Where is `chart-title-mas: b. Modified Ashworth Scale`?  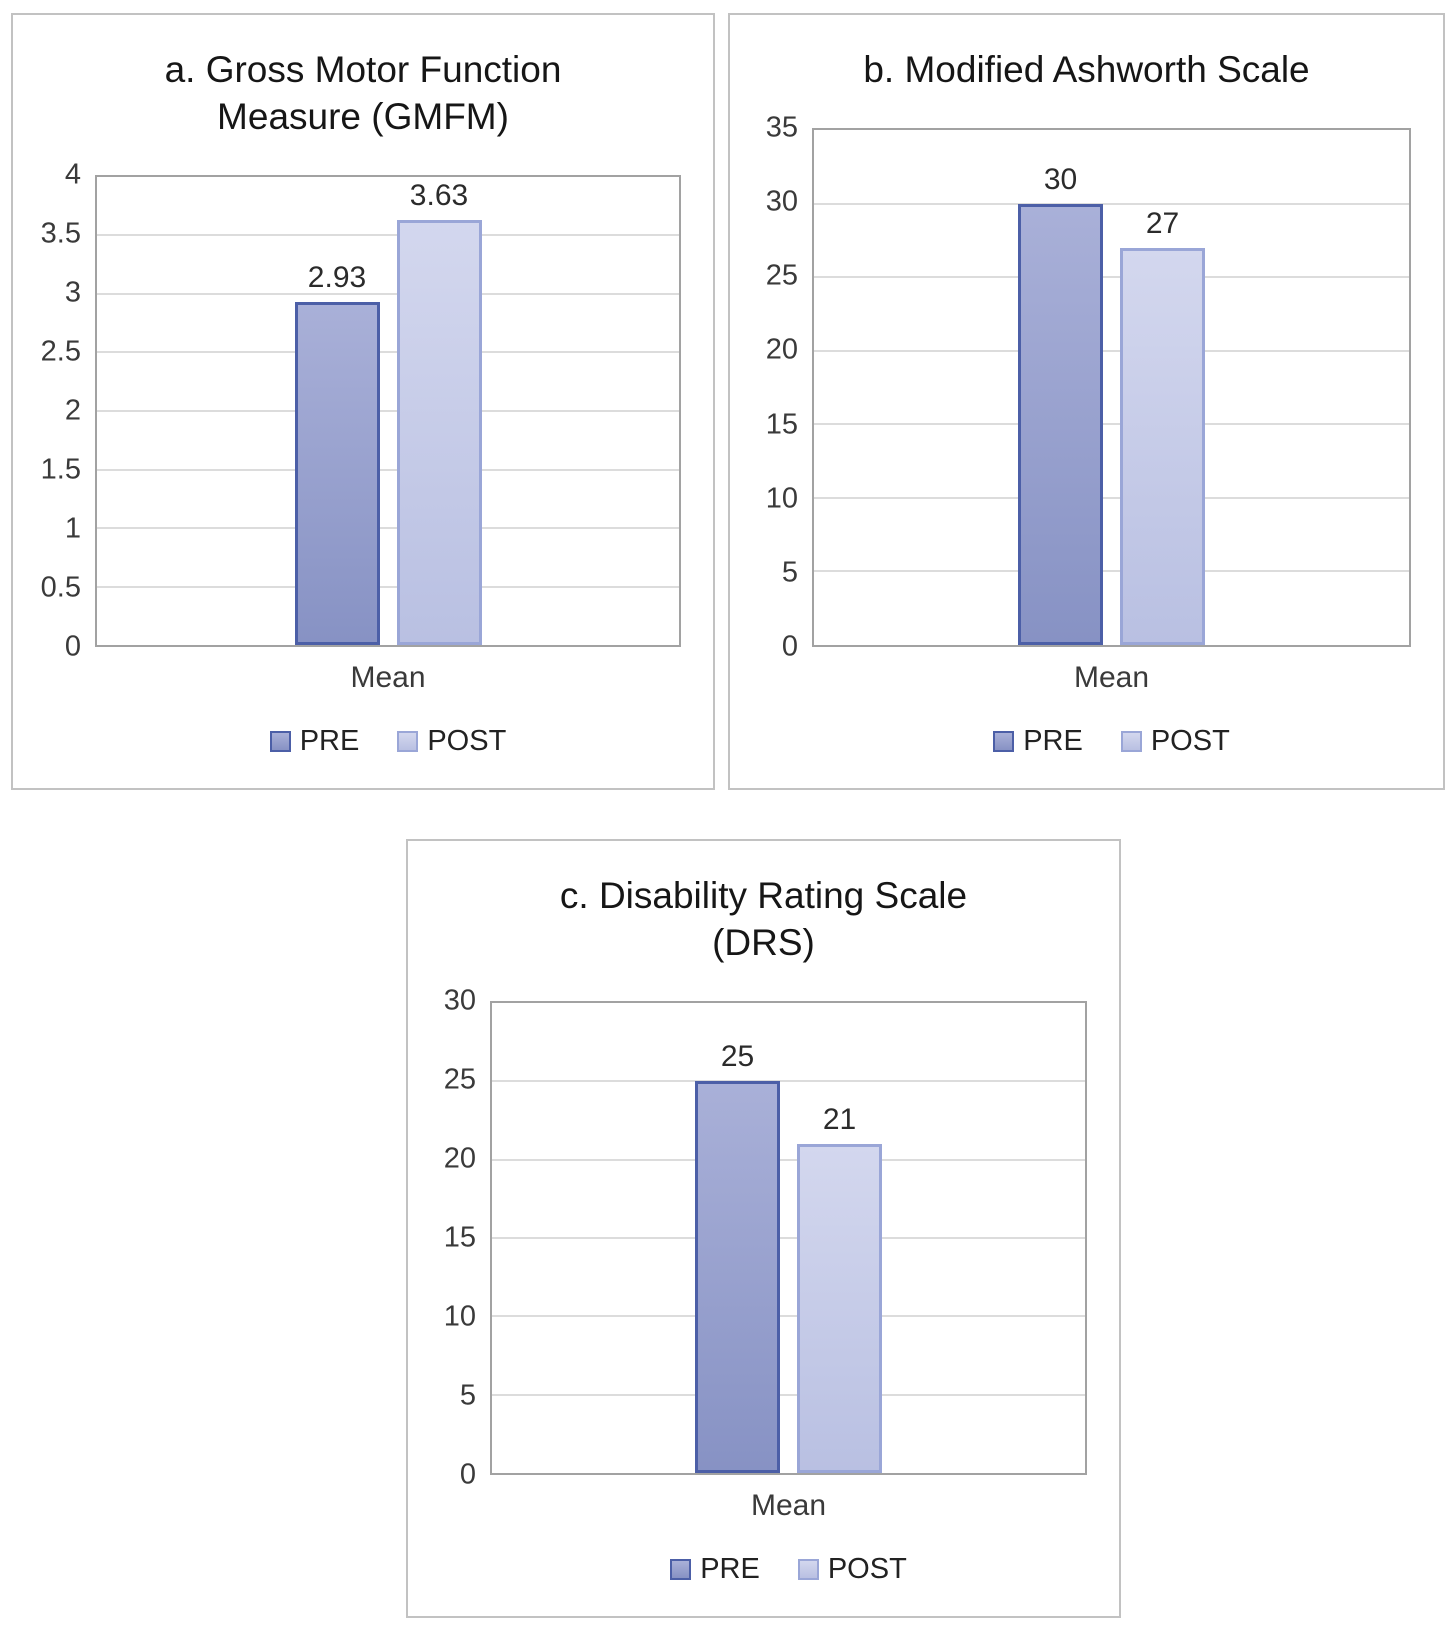 chart-title-mas: b. Modified Ashworth Scale is located at coordinates (1086, 69).